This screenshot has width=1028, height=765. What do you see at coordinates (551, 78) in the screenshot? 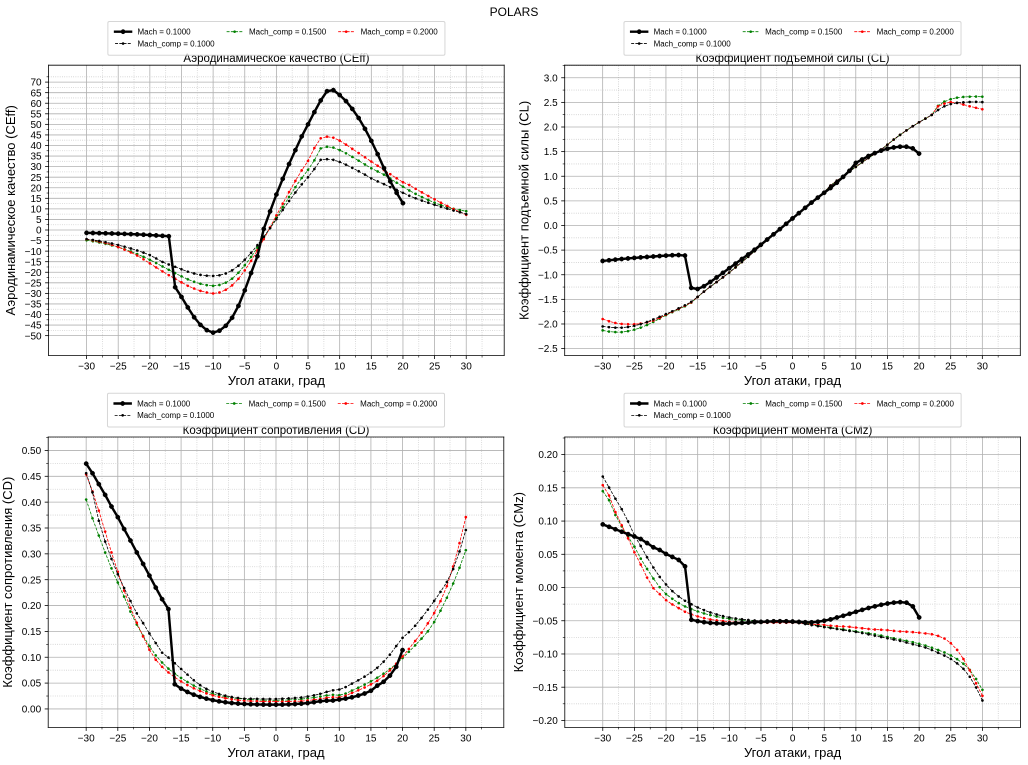
I see `svg-text: 3.0` at bounding box center [551, 78].